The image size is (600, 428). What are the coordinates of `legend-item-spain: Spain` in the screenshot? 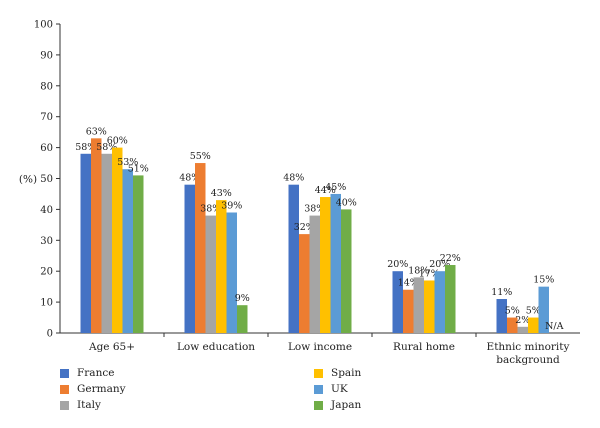 It's located at (337, 373).